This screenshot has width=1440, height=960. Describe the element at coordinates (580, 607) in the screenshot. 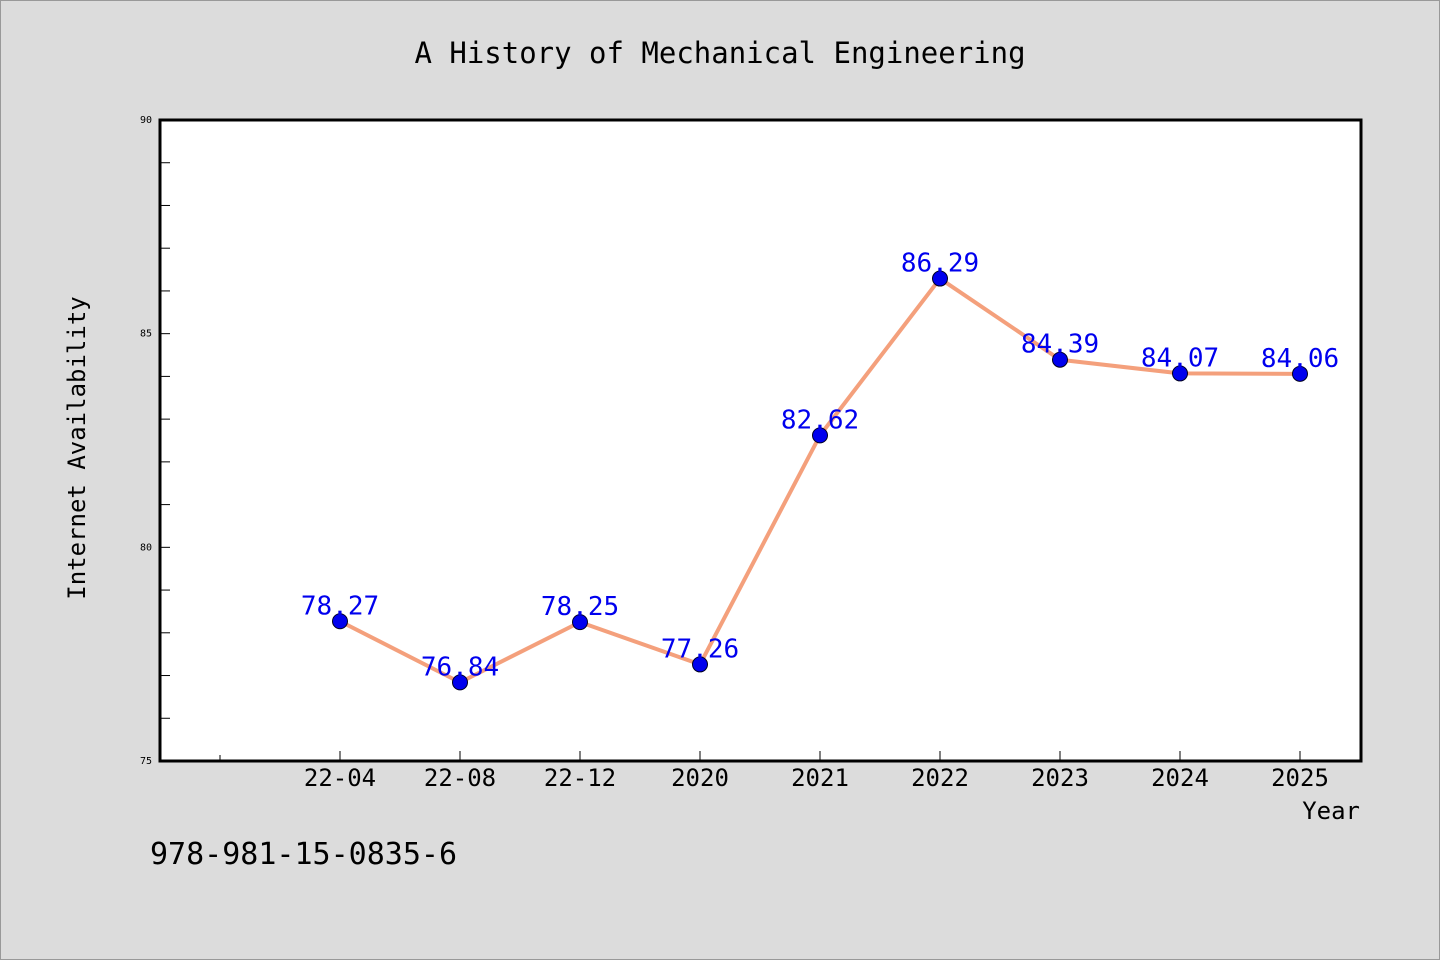

I see `data-label: 78.25` at that location.